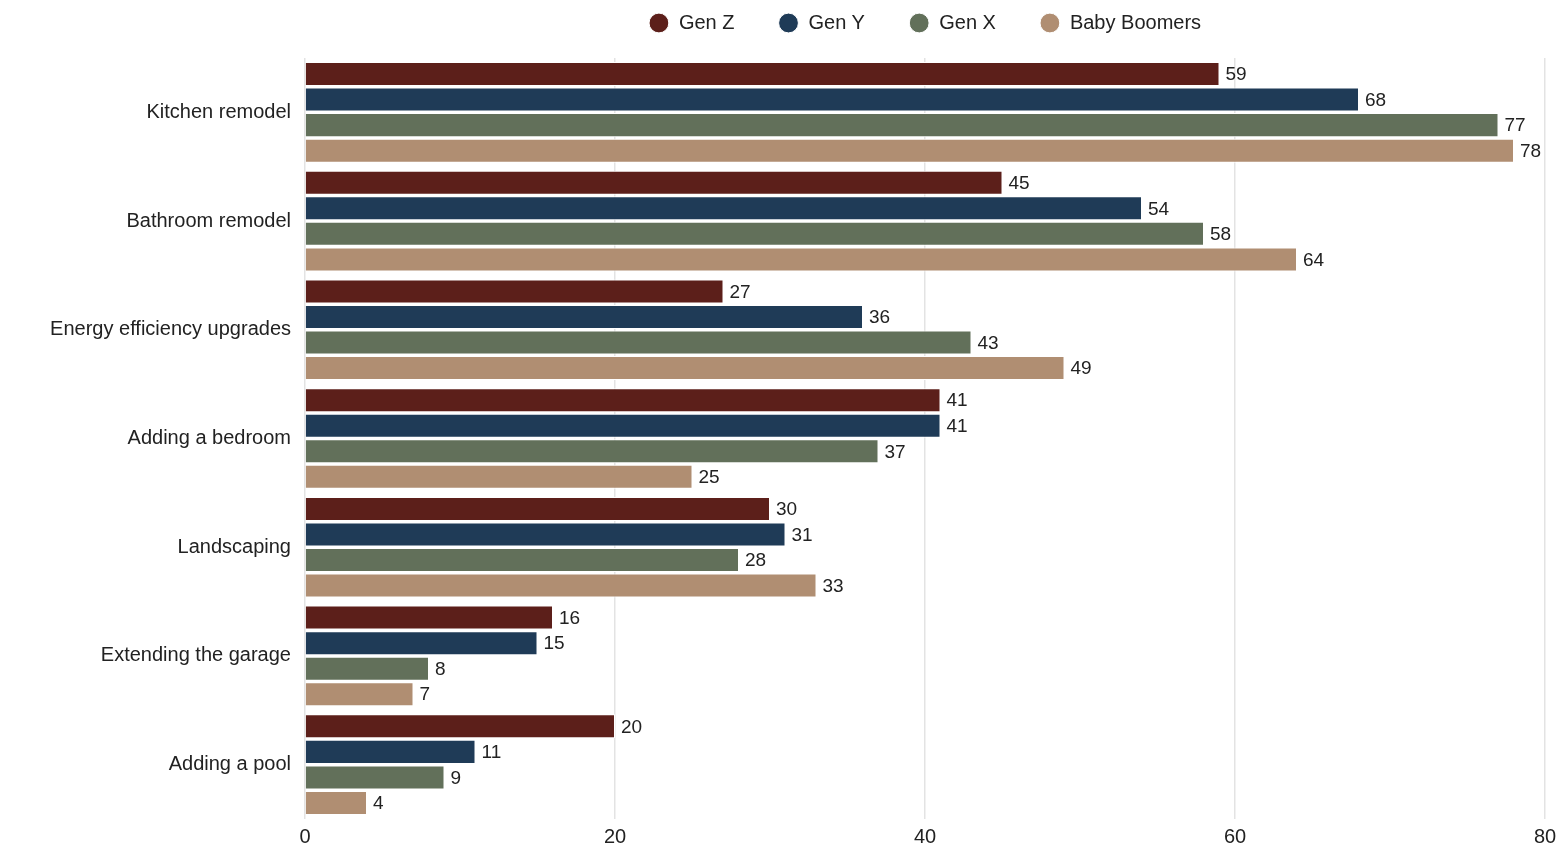 The height and width of the screenshot is (845, 1564). Describe the element at coordinates (1376, 99) in the screenshot. I see `data-label: 68` at that location.